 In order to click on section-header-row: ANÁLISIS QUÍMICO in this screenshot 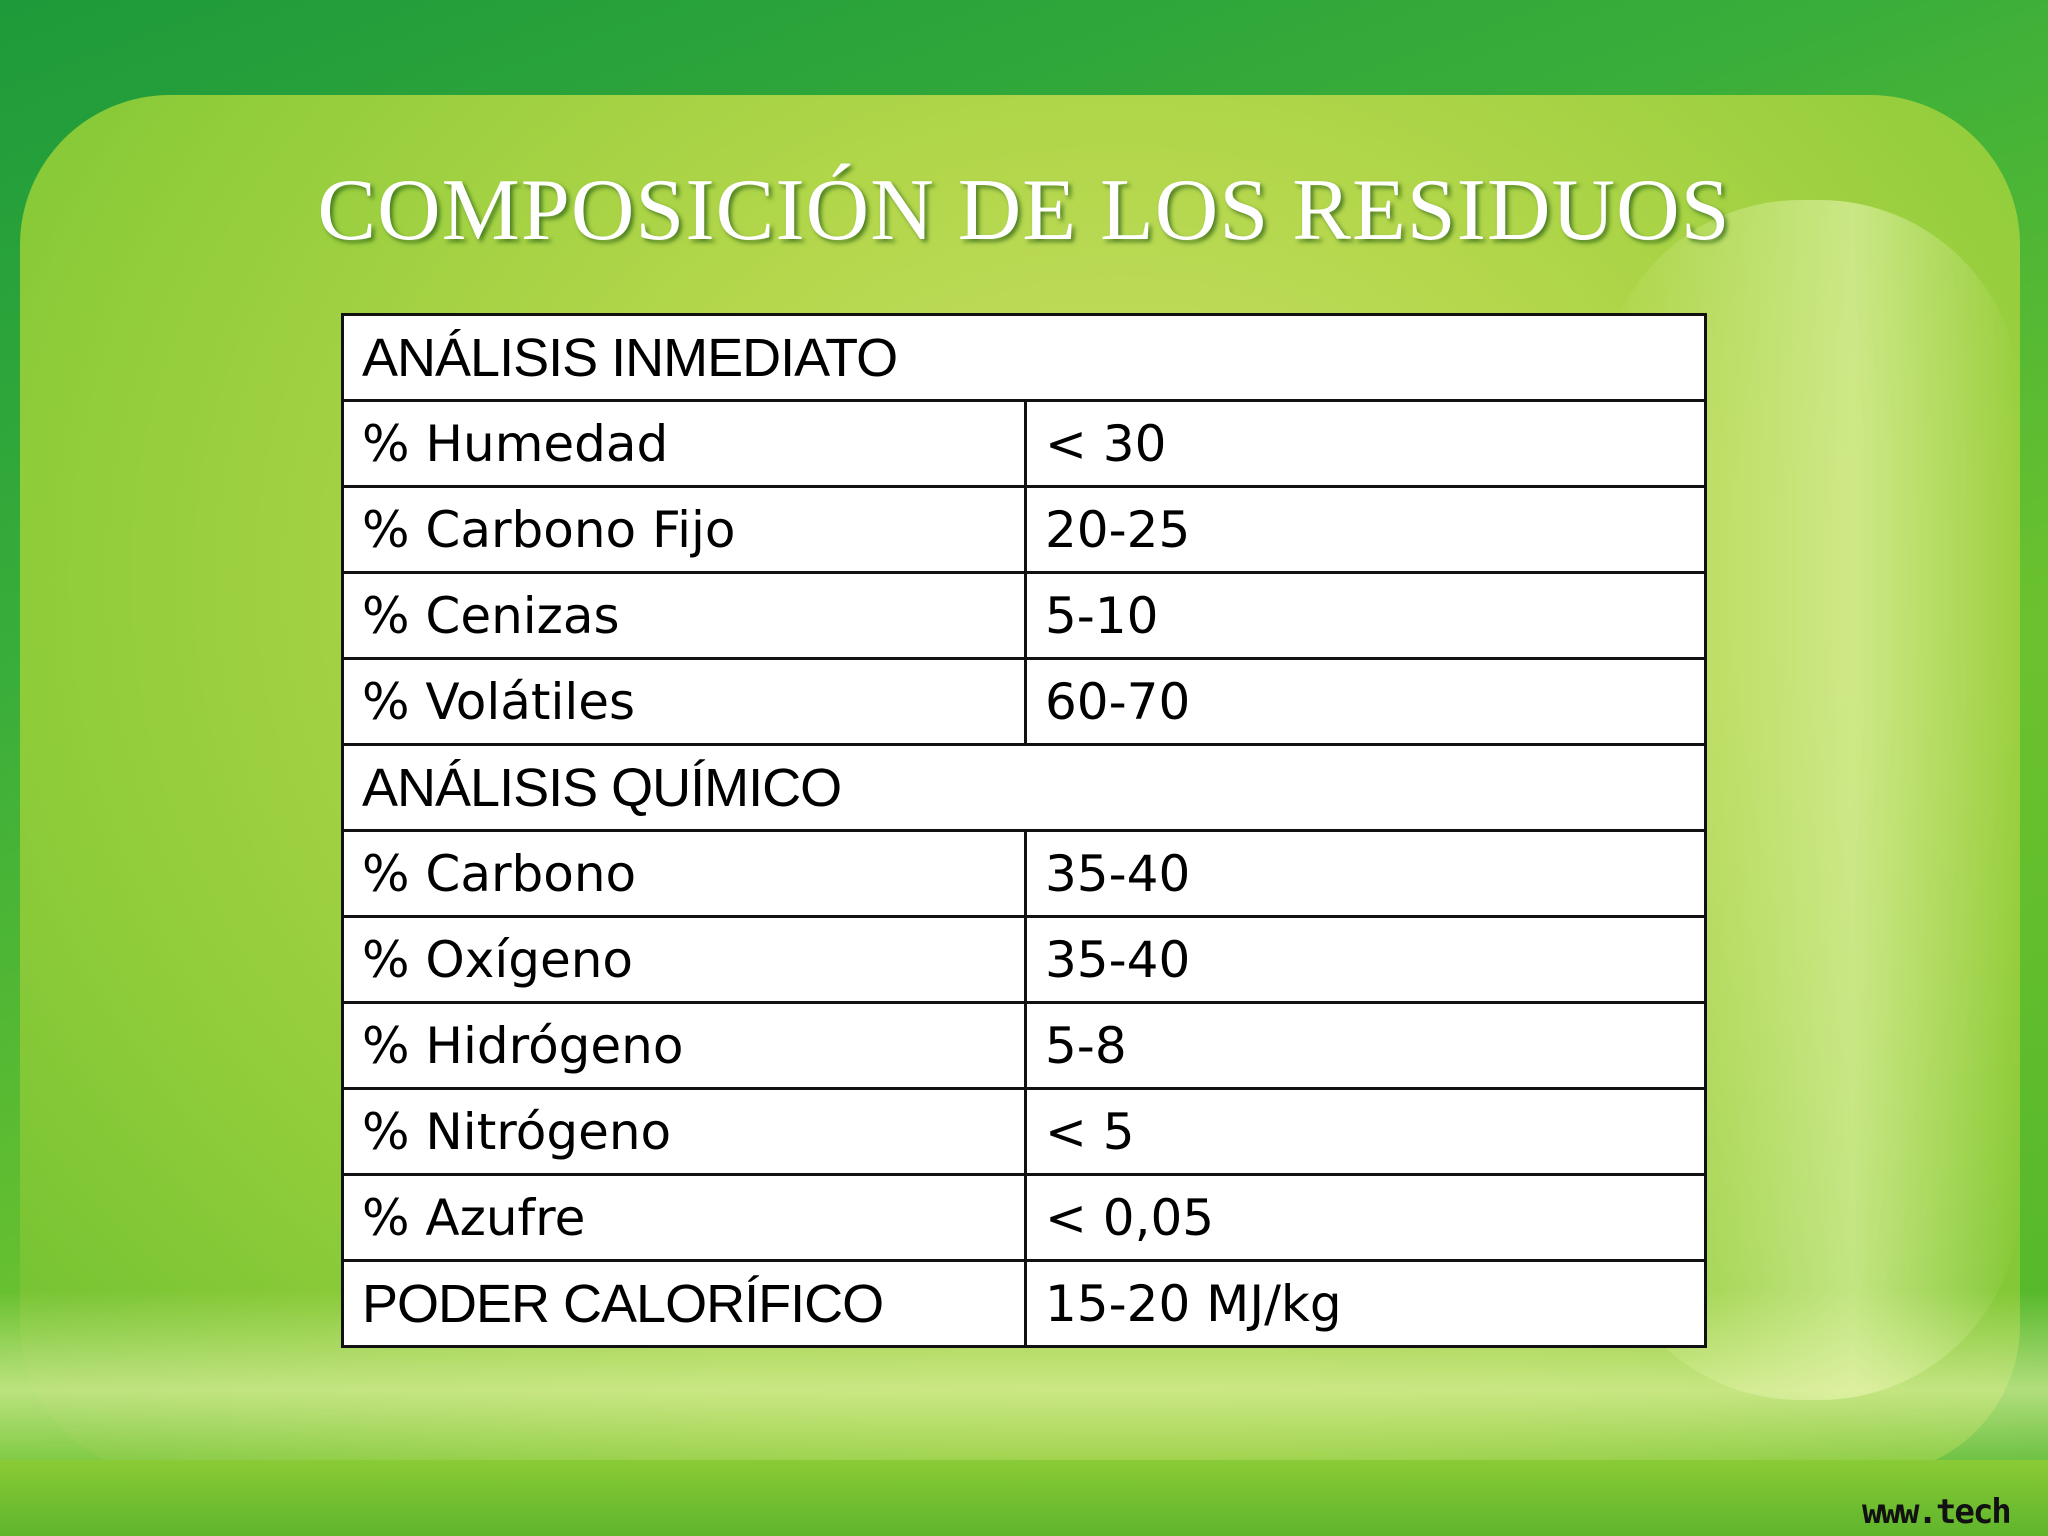, I will do `click(1024, 787)`.